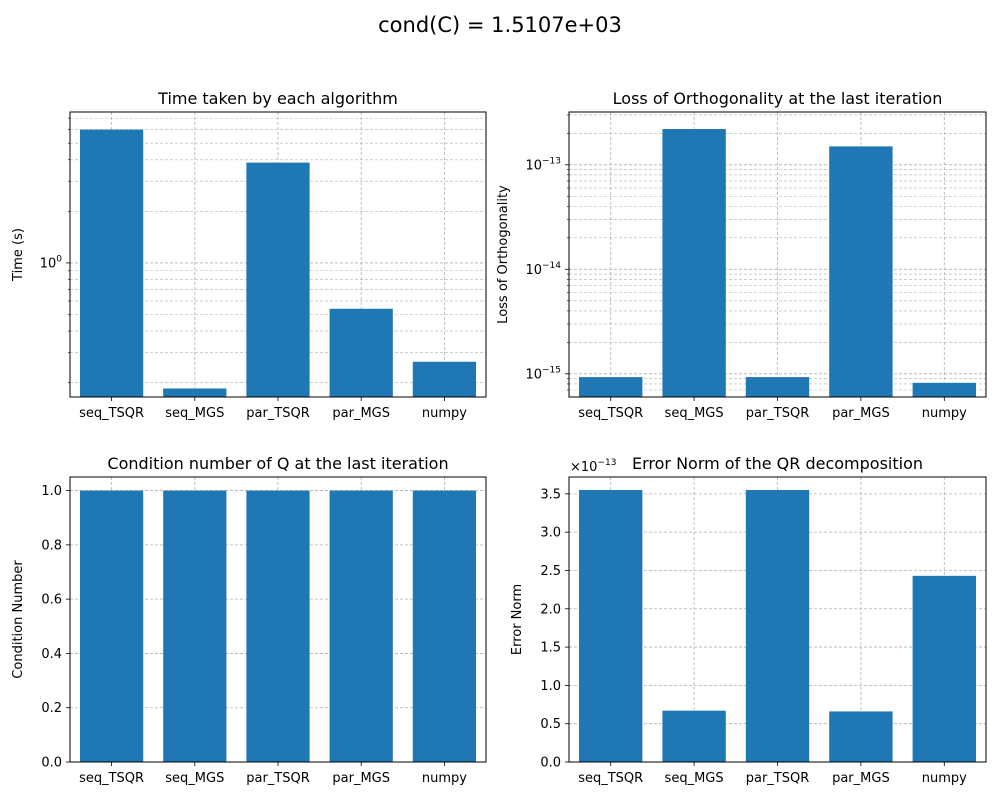 The image size is (1000, 800). What do you see at coordinates (551, 161) in the screenshot?
I see `y-tick-label-exponent: −13` at bounding box center [551, 161].